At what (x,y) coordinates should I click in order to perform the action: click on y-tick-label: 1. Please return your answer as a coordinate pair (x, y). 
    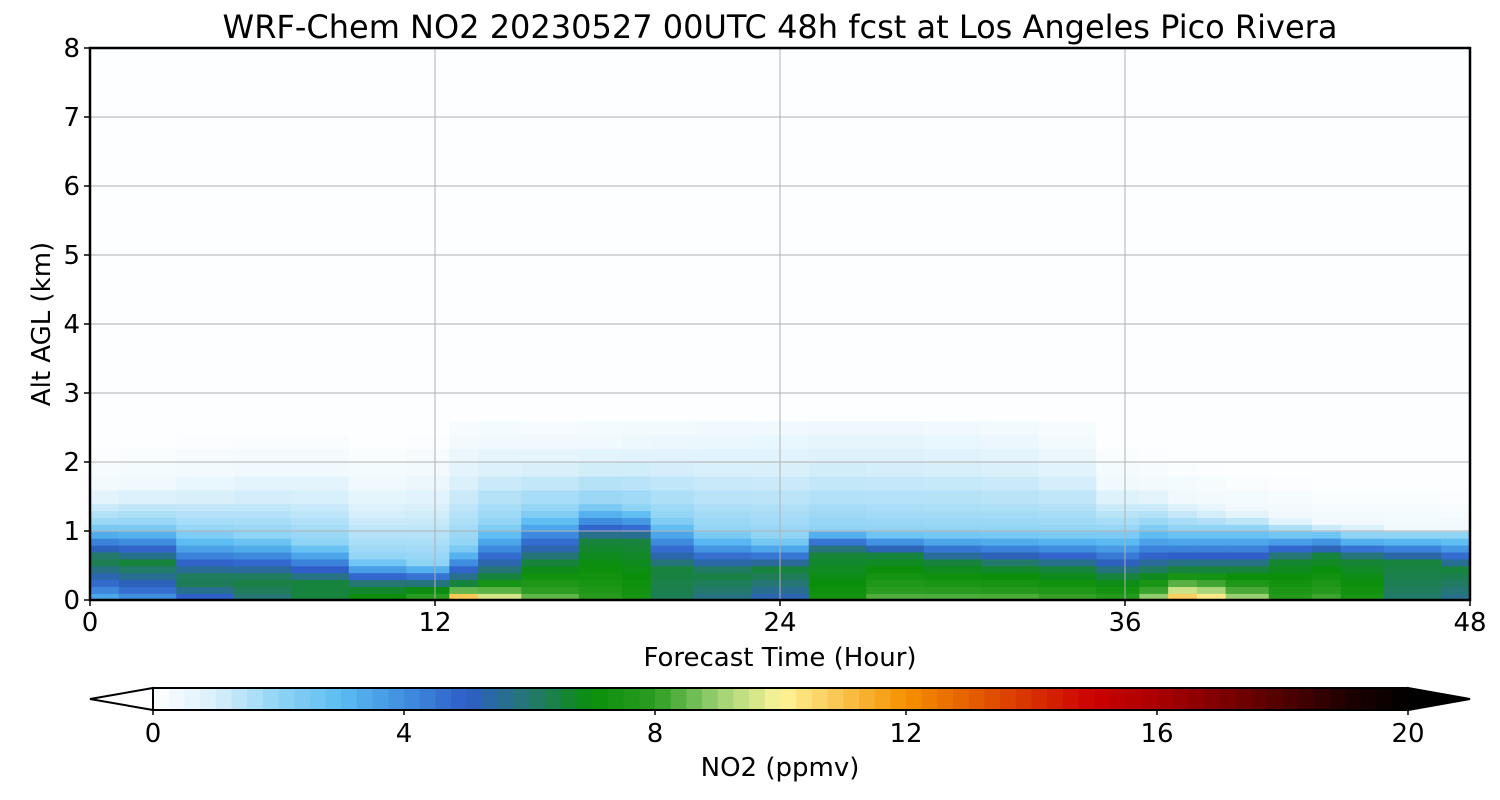
    Looking at the image, I should click on (71, 532).